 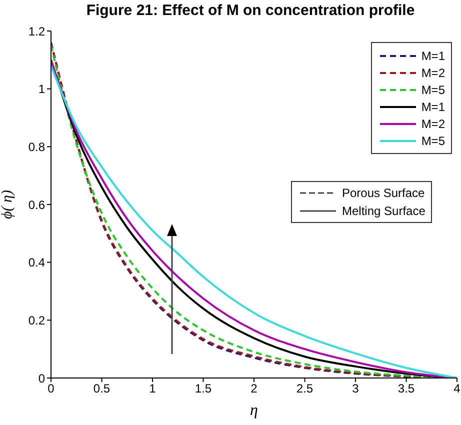 What do you see at coordinates (37, 263) in the screenshot?
I see `y-tick-label: 0.4` at bounding box center [37, 263].